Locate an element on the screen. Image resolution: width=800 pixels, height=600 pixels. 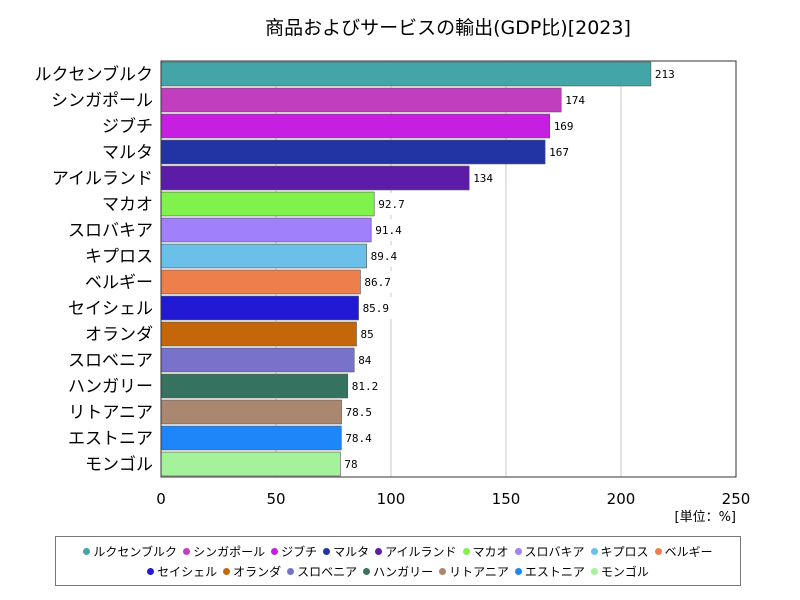
legend-item: ベルギー is located at coordinates (683, 551).